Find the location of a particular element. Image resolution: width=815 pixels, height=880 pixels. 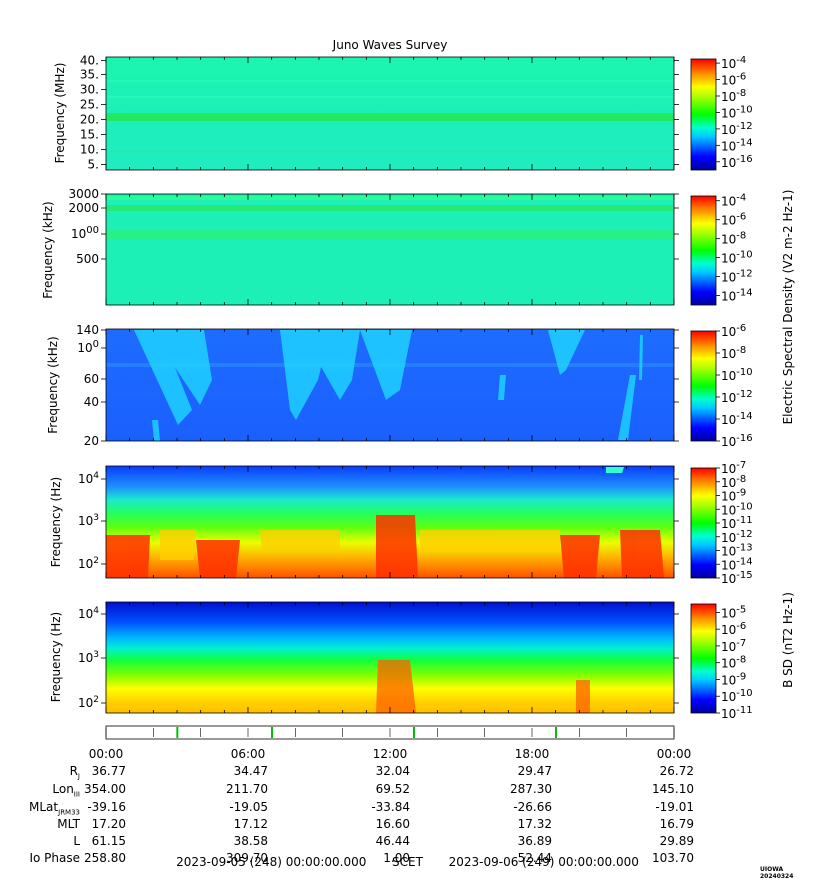

ephemeris-row-label: Io Phase is located at coordinates (54, 858).